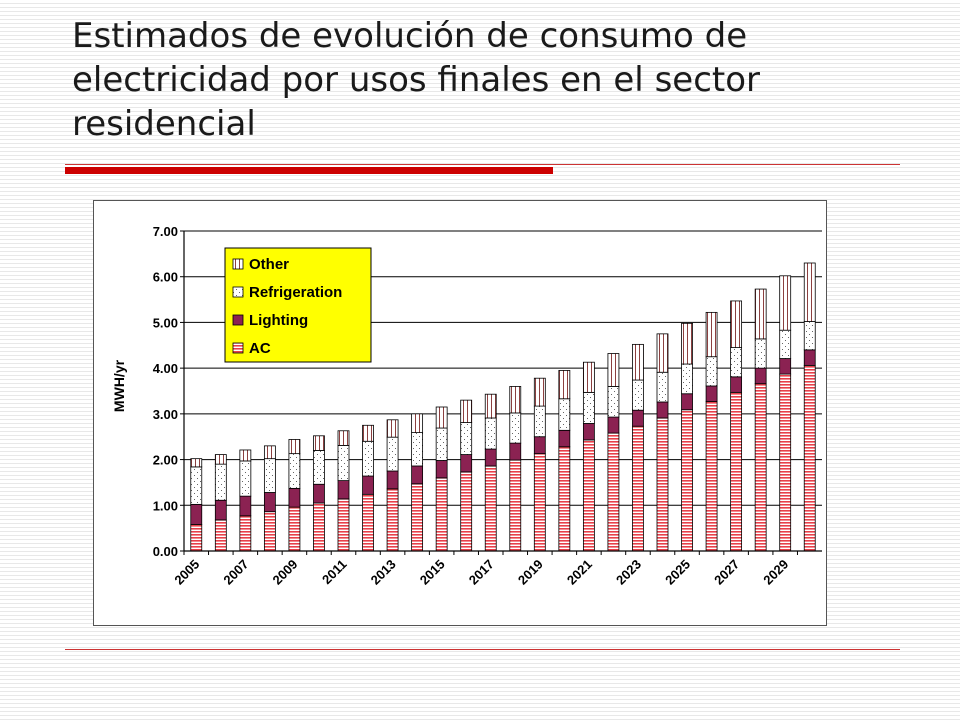  I want to click on legend-box, so click(298, 305).